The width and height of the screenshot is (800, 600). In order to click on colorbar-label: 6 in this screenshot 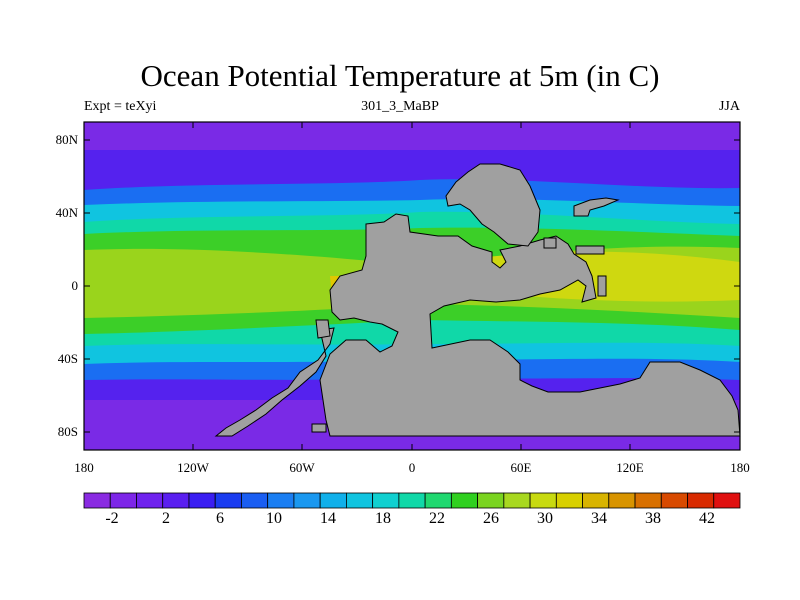, I will do `click(220, 518)`.